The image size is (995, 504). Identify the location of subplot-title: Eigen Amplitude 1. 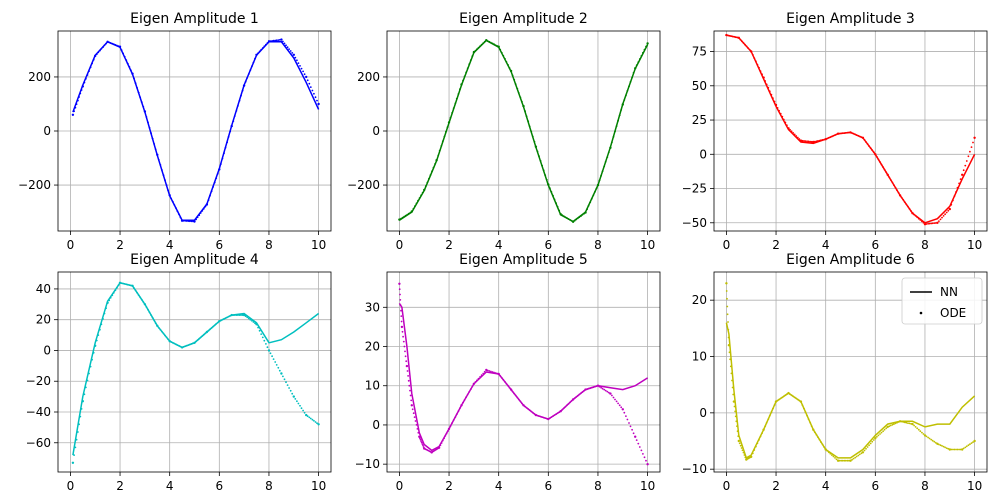
(194, 19).